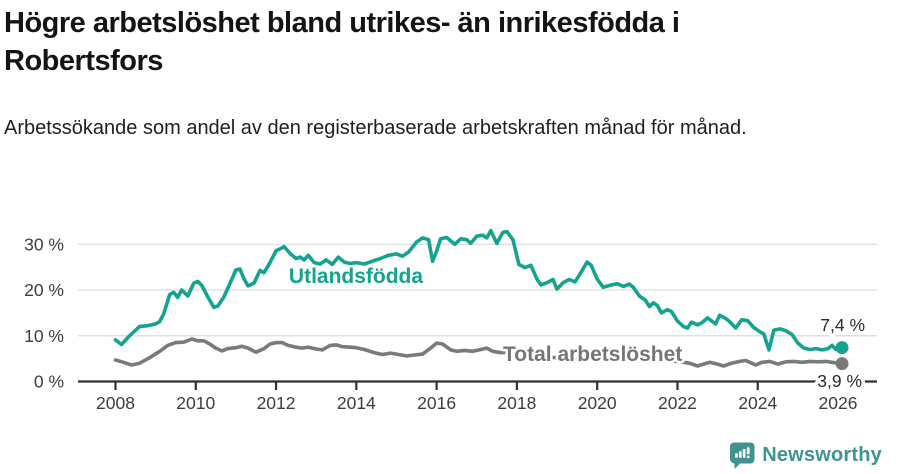  What do you see at coordinates (757, 403) in the screenshot?
I see `x-tick-label: 2024` at bounding box center [757, 403].